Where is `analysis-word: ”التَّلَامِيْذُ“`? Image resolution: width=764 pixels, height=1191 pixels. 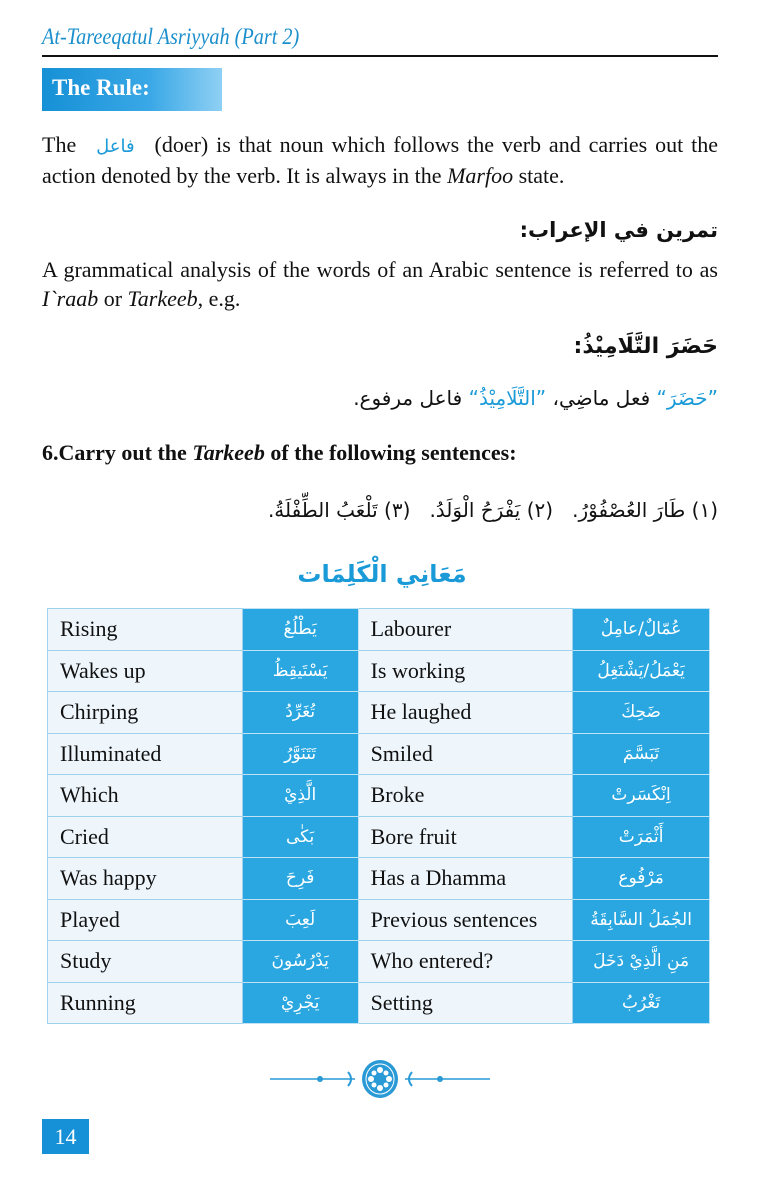 analysis-word: ”التَّلَامِيْذُ“ is located at coordinates (507, 398).